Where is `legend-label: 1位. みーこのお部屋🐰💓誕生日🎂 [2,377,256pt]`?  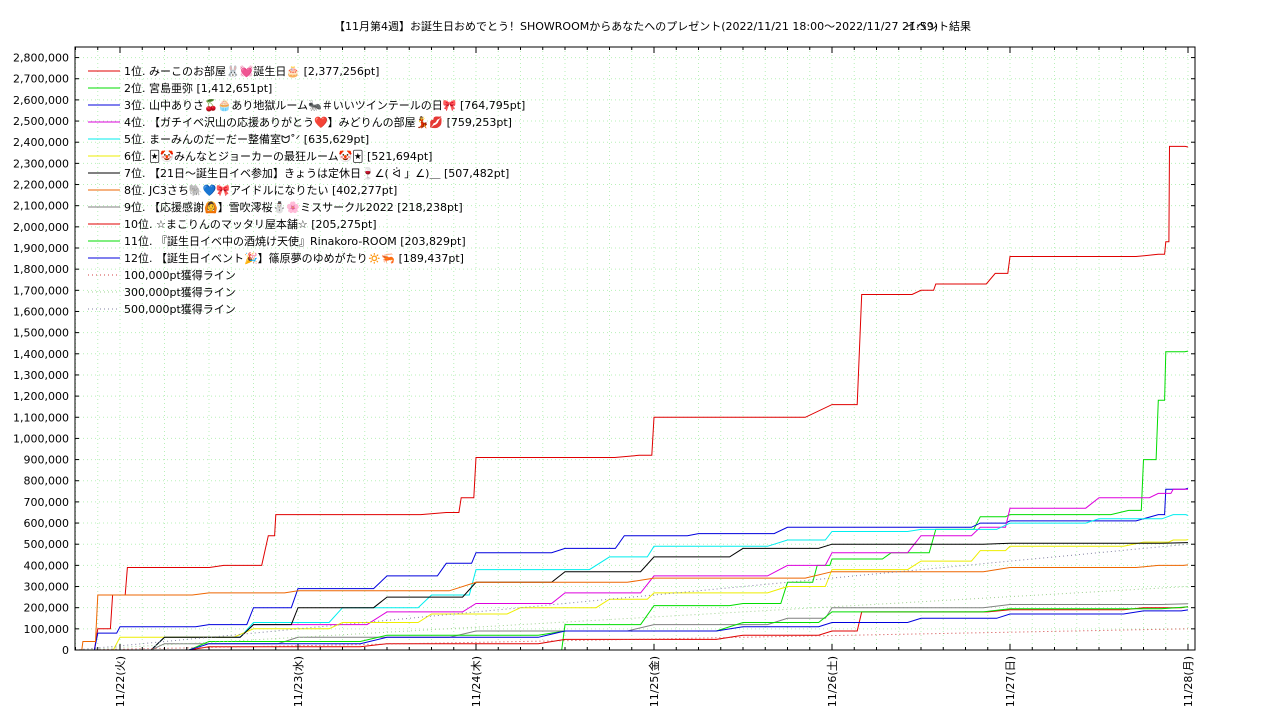
legend-label: 1位. みーこのお部屋🐰💓誕生日🎂 [2,377,256pt] is located at coordinates (251, 71).